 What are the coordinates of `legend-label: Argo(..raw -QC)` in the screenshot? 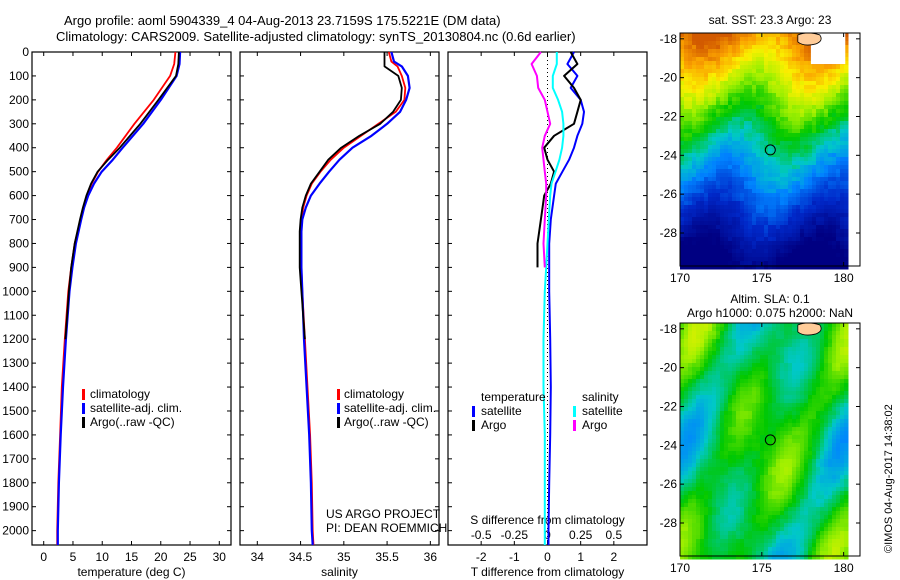 It's located at (132, 422).